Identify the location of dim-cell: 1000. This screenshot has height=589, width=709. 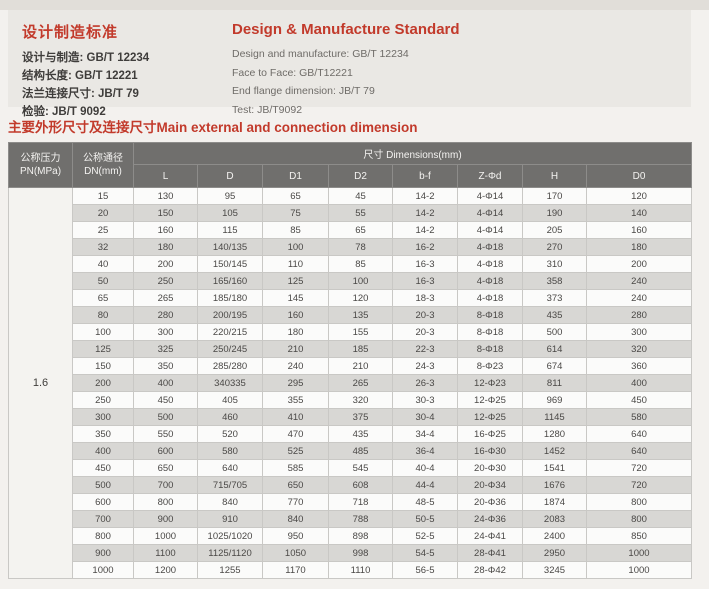
(639, 570).